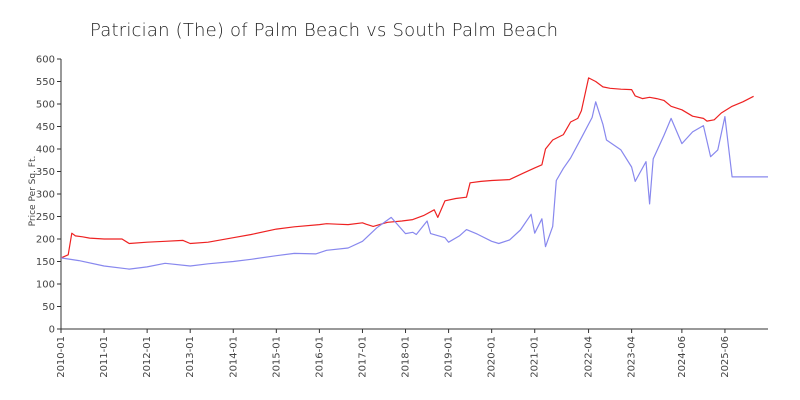  What do you see at coordinates (33, 191) in the screenshot?
I see `y-axis-label: Price Per Sq. Ft.` at bounding box center [33, 191].